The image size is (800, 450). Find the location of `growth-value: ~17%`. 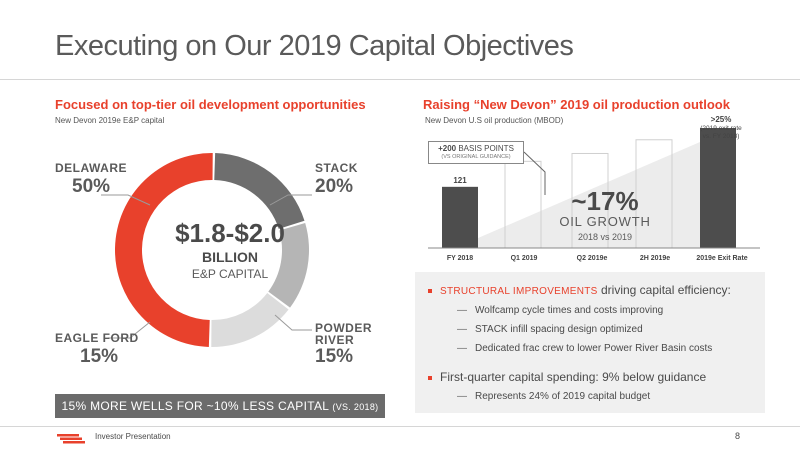

growth-value: ~17% is located at coordinates (605, 201).